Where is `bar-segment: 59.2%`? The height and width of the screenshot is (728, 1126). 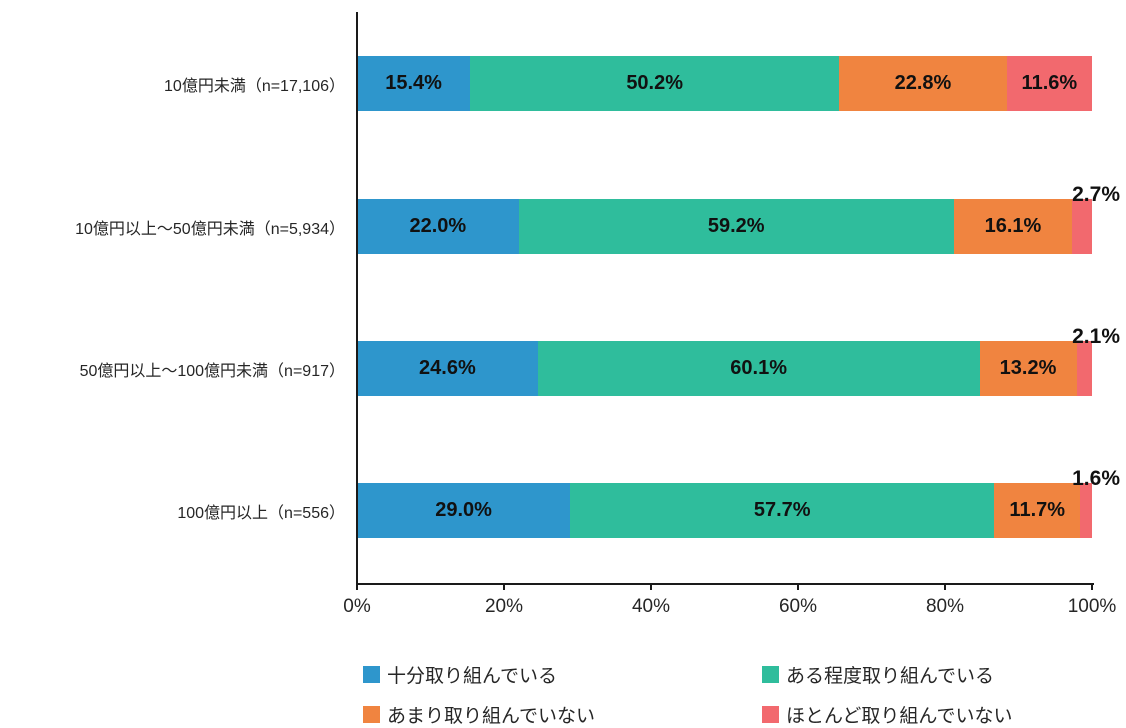
bar-segment: 59.2% is located at coordinates (736, 226).